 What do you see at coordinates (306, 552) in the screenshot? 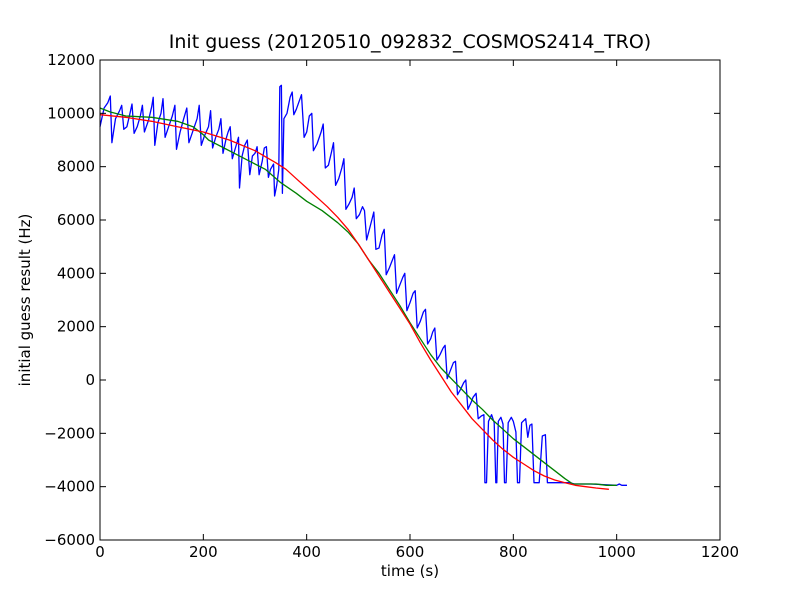
I see `x-tick-label: 400` at bounding box center [306, 552].